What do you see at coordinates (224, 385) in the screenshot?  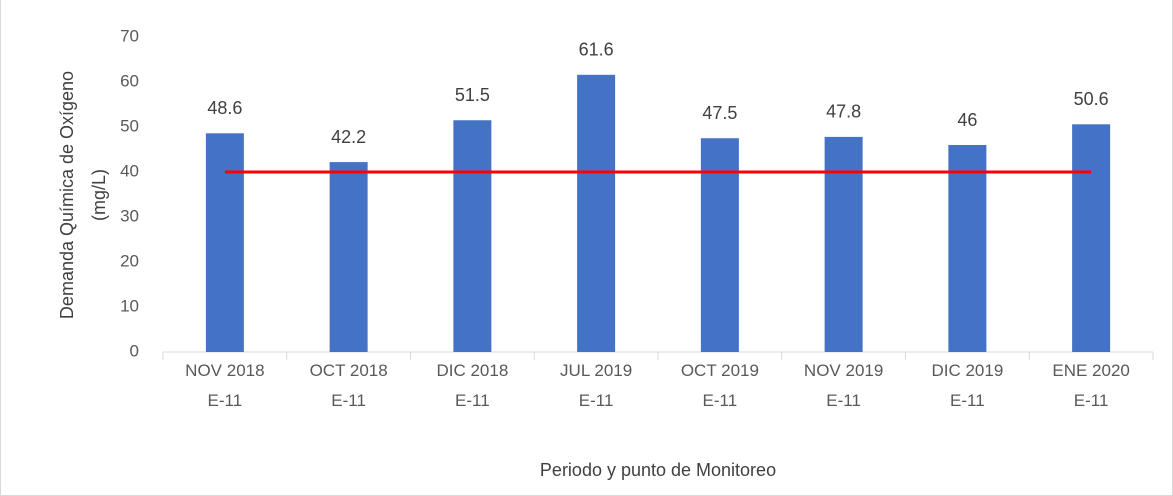 I see `x-tick-label: NOV 2018 E-11` at bounding box center [224, 385].